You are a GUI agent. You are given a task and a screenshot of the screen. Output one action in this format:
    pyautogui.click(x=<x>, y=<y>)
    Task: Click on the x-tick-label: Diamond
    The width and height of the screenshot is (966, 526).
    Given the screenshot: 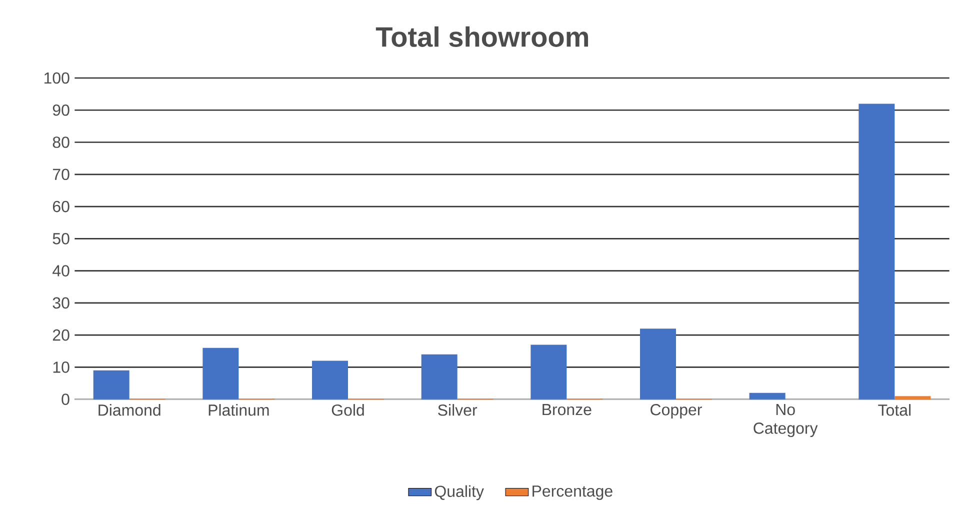 What is the action you would take?
    pyautogui.click(x=129, y=410)
    